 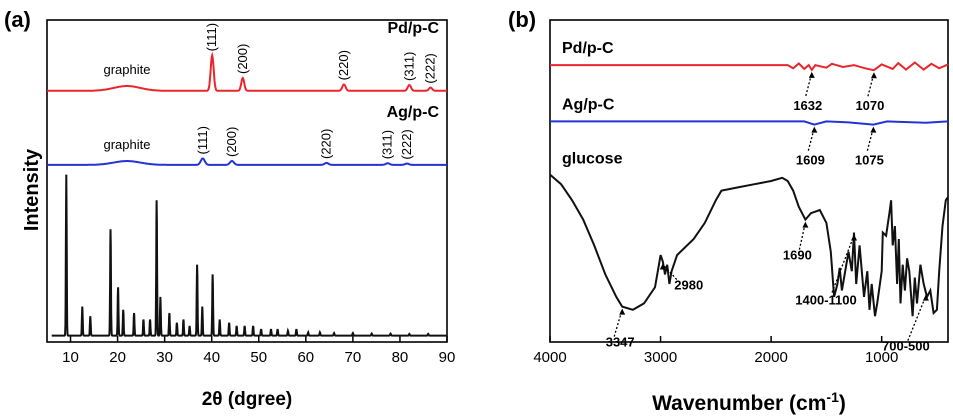 I want to click on panel-b-annotation: 1070, so click(x=869, y=105).